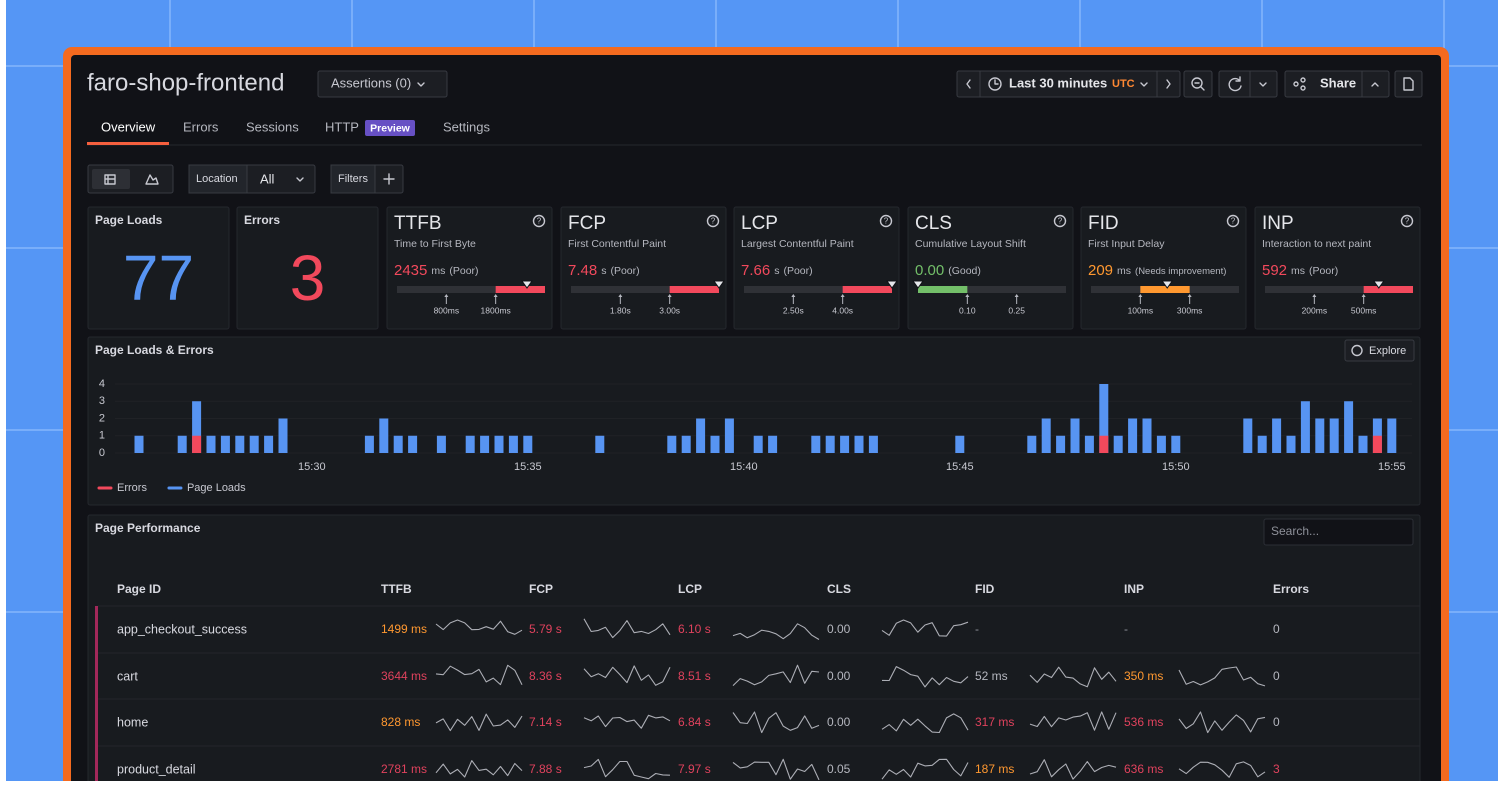 The width and height of the screenshot is (1504, 792). I want to click on metric-cell: 1499 ms, so click(404, 629).